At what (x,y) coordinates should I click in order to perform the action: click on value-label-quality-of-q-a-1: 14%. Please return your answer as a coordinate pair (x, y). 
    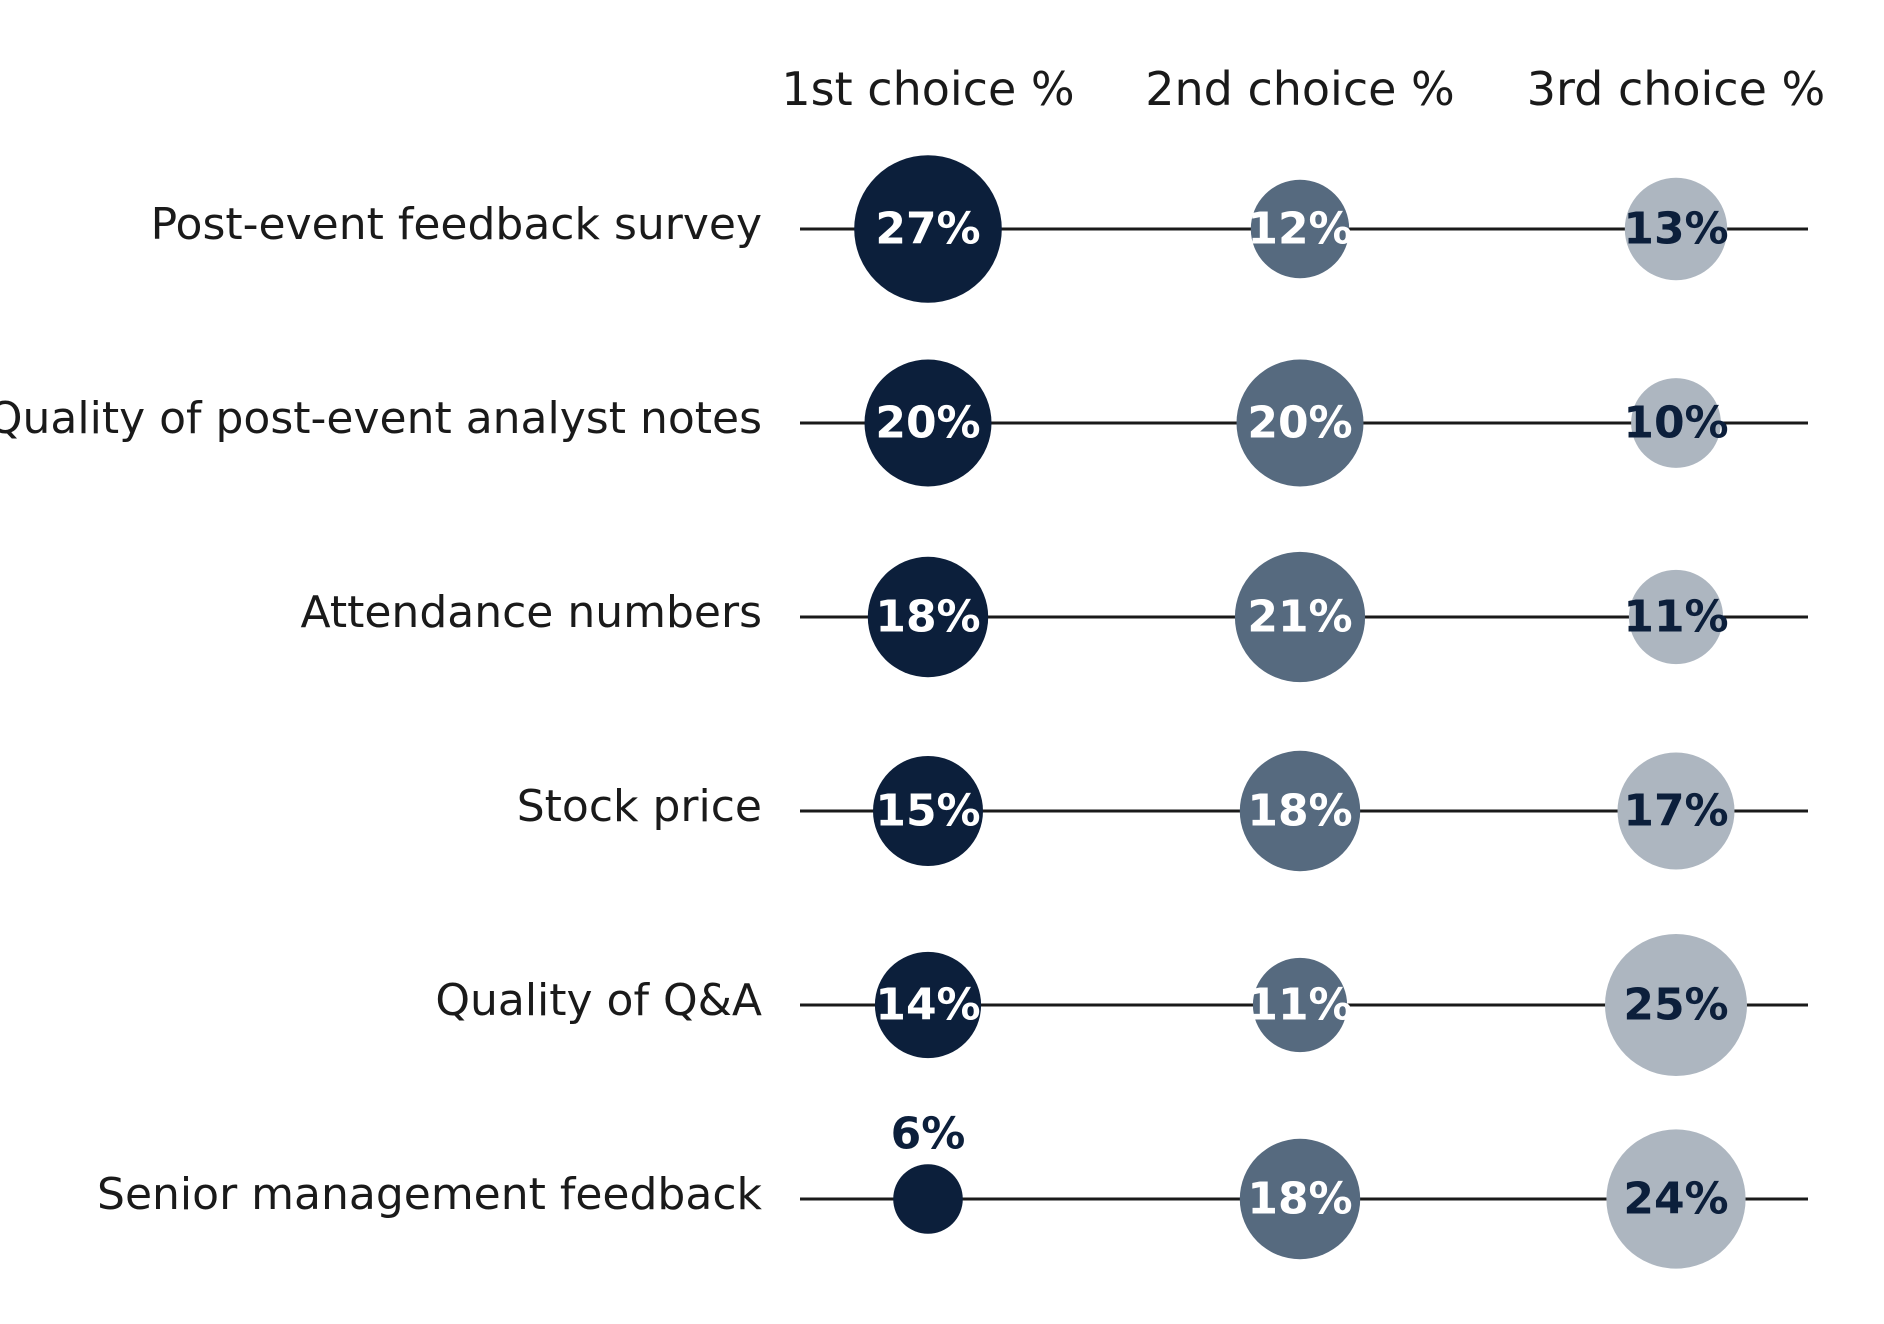
    Looking at the image, I should click on (927, 1005).